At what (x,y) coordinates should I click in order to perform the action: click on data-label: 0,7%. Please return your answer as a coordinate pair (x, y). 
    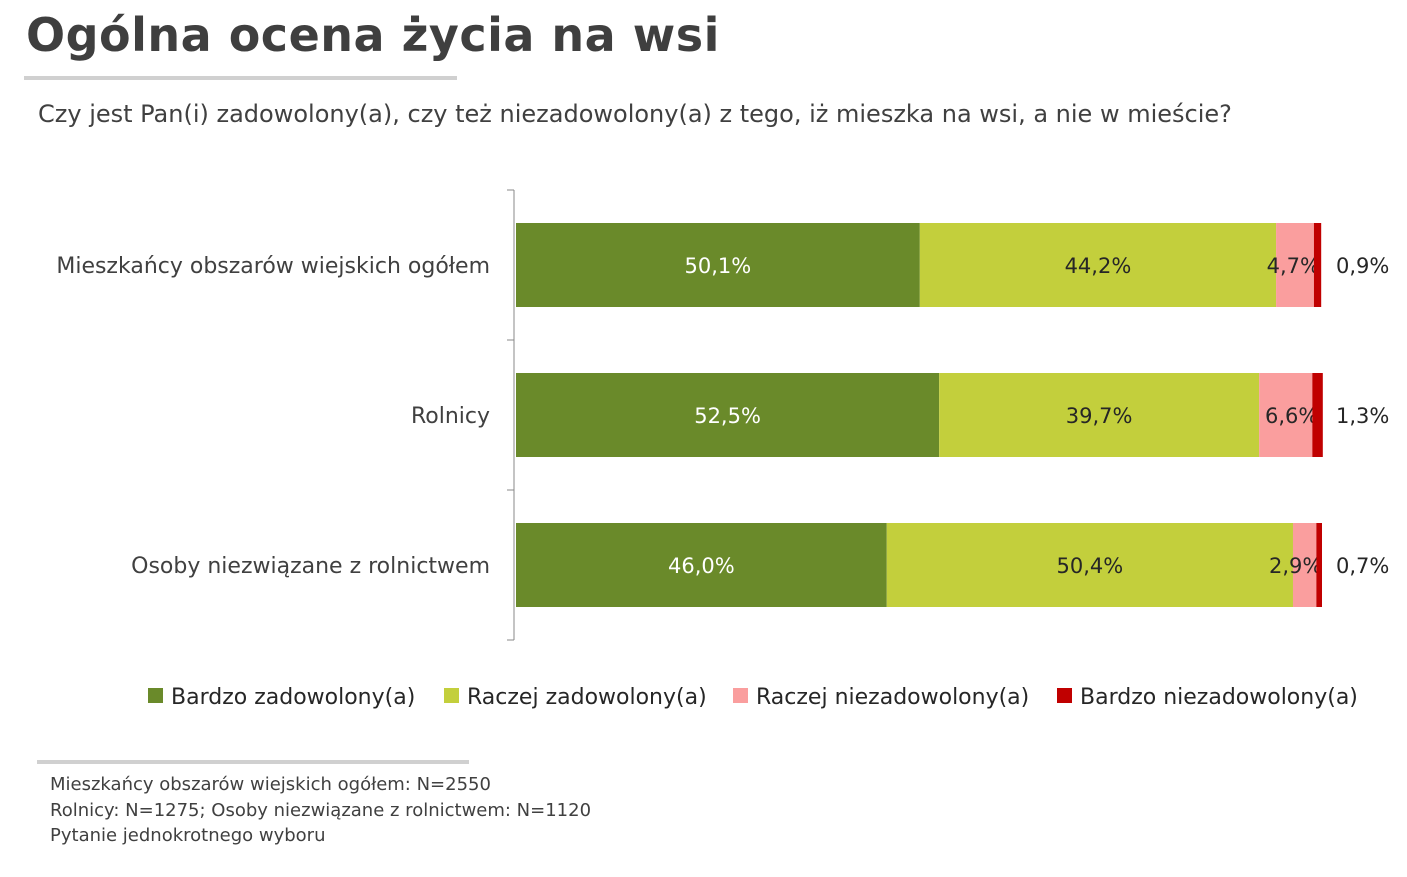
    Looking at the image, I should click on (1362, 566).